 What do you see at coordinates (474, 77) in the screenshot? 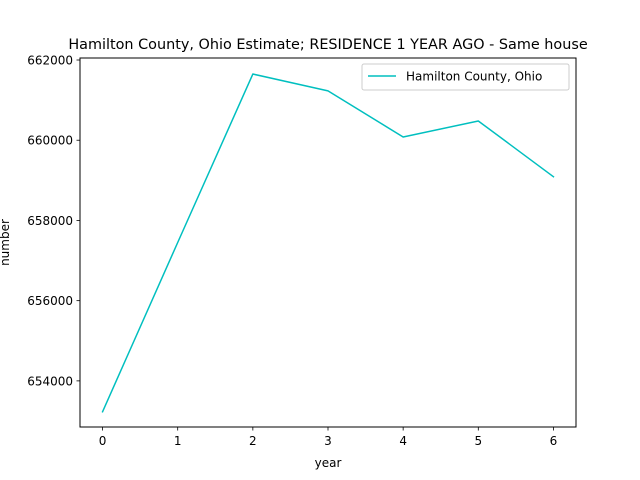
I see `legend-label: Hamilton County, Ohio` at bounding box center [474, 77].